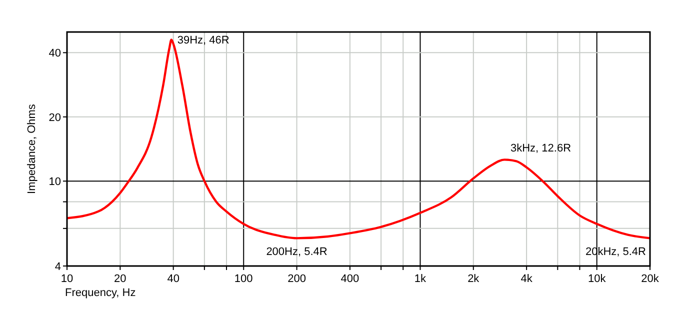 Image resolution: width=700 pixels, height=320 pixels. I want to click on x-tick-label: 40, so click(173, 279).